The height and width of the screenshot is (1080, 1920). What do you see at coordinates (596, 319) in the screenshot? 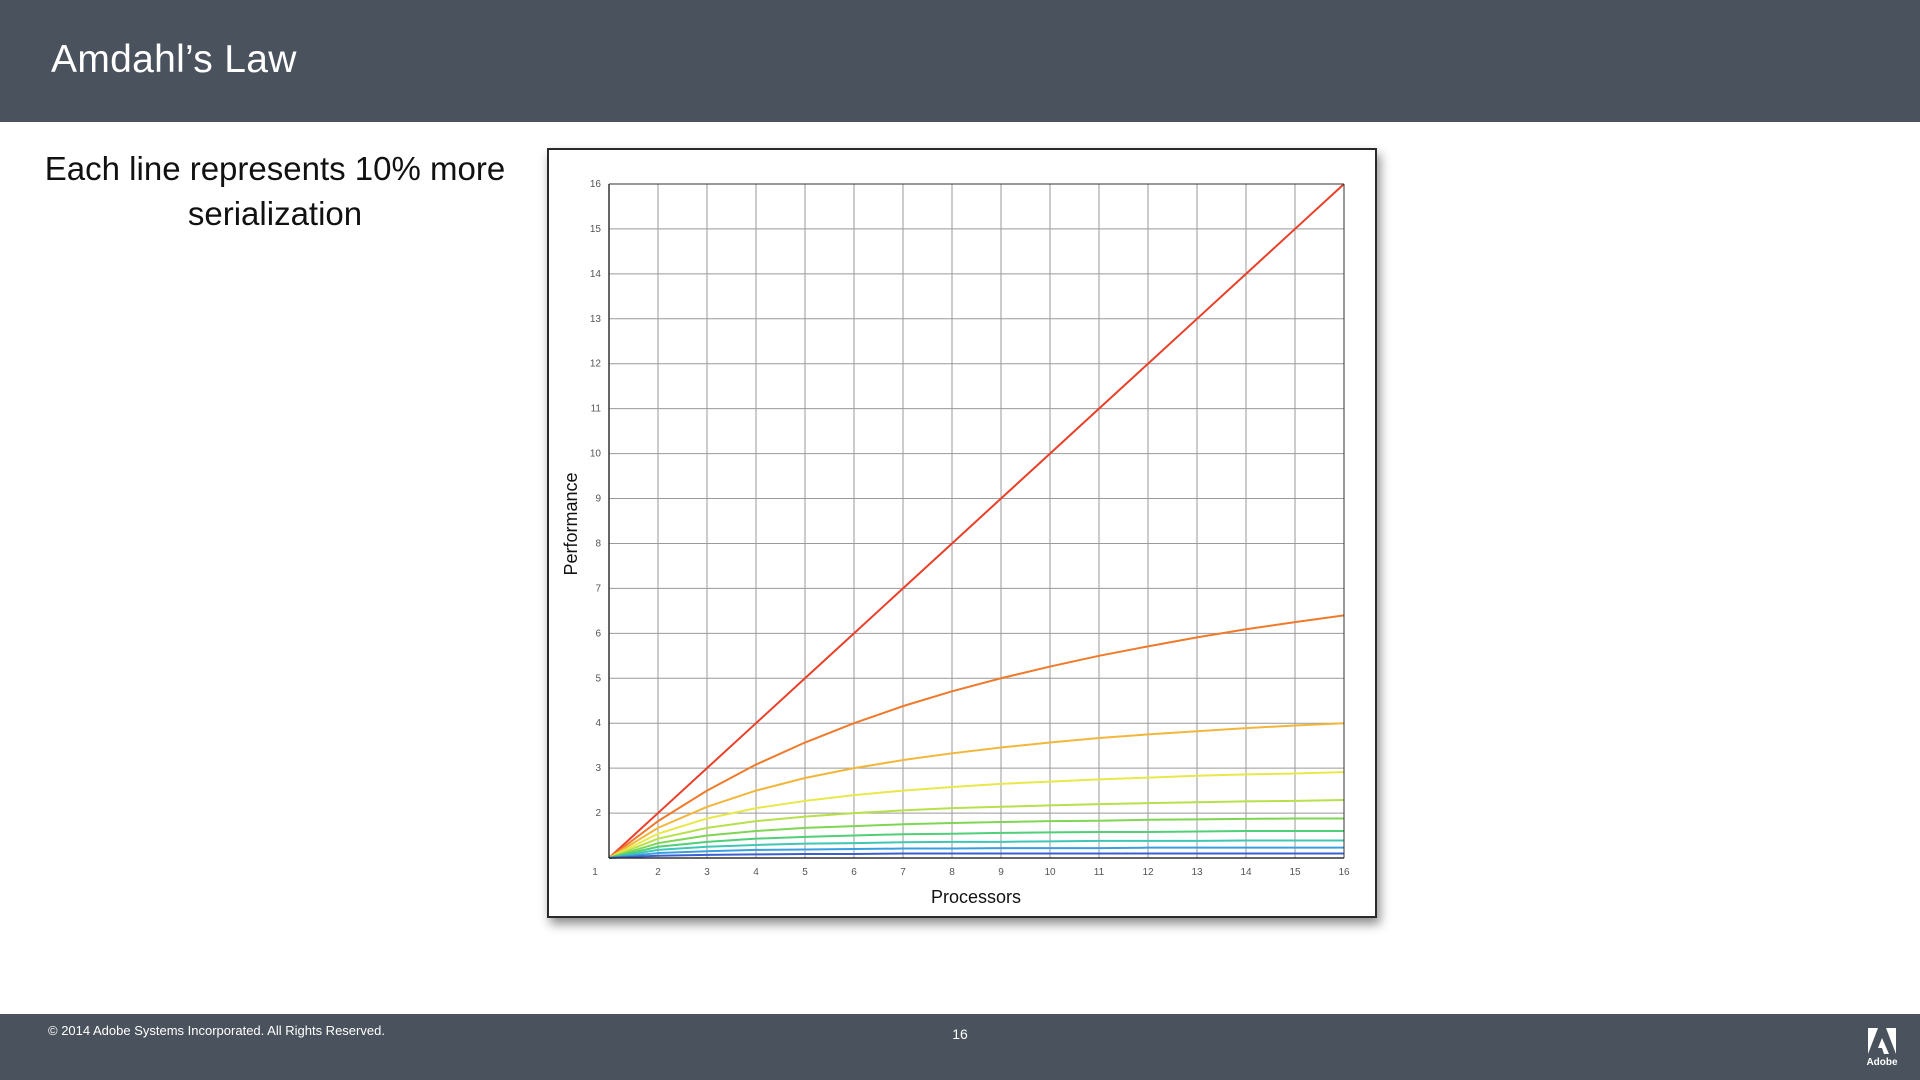
I see `y-tick-label: 13` at bounding box center [596, 319].